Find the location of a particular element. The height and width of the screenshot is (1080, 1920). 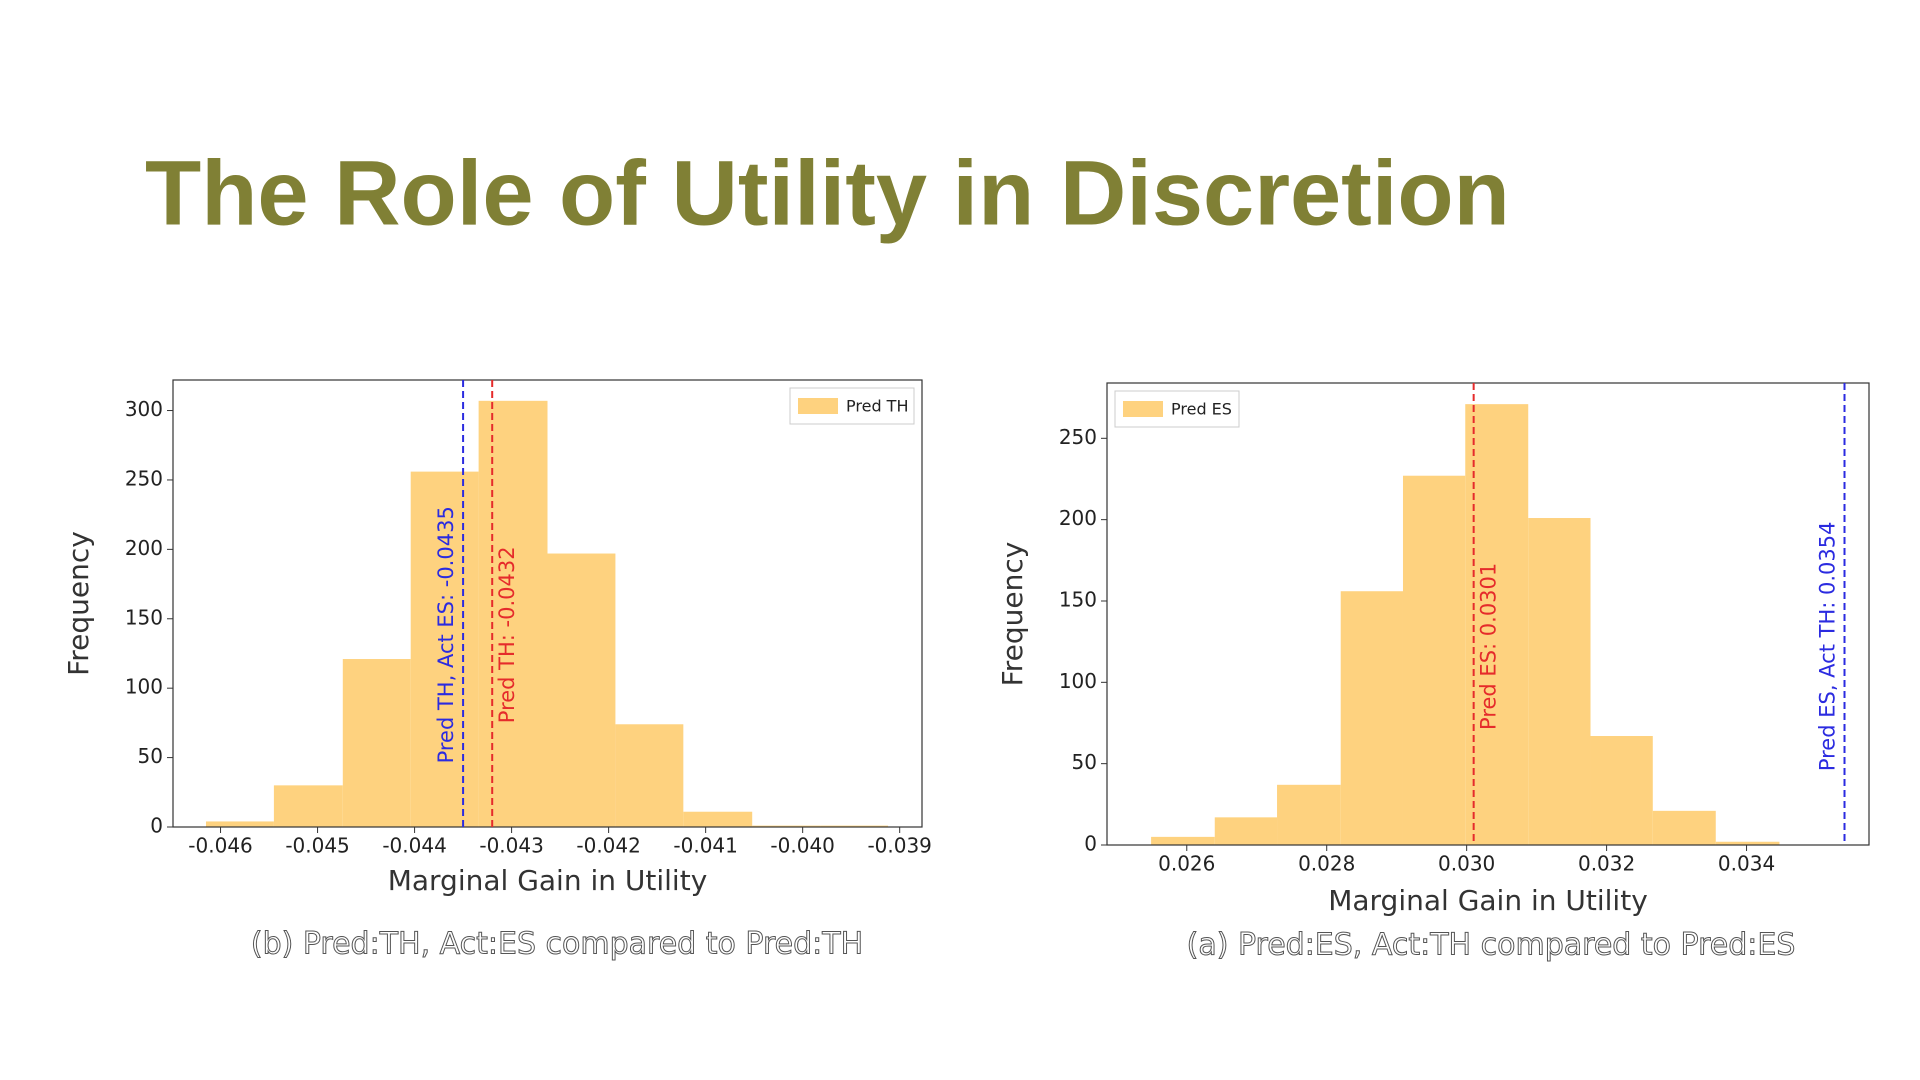

x-tick-label: -0.040 is located at coordinates (802, 846).